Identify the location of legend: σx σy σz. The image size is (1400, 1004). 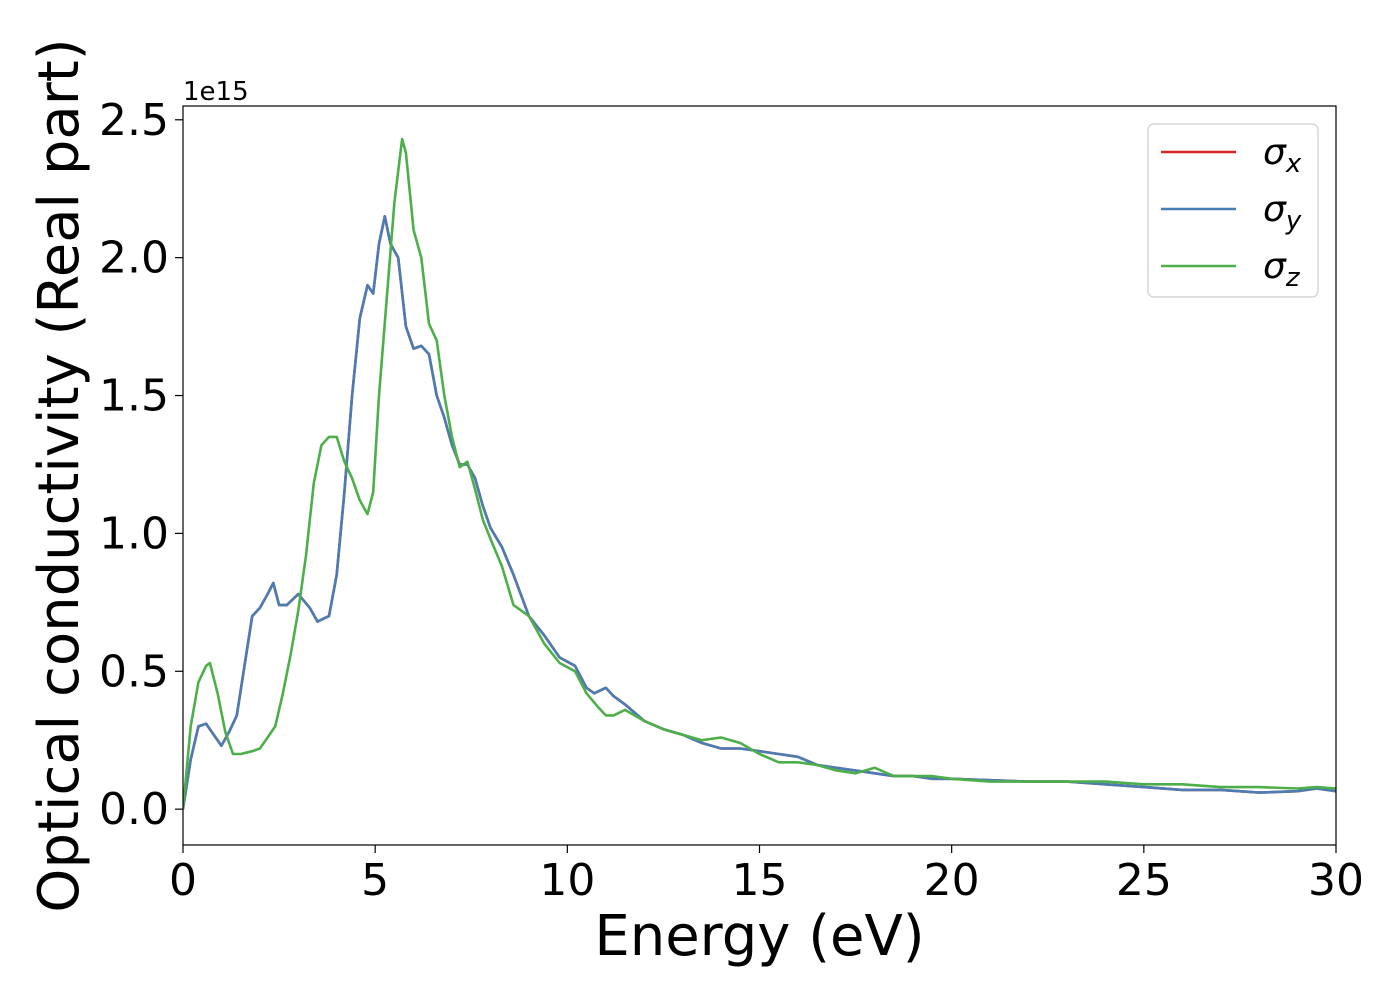
(1233, 210).